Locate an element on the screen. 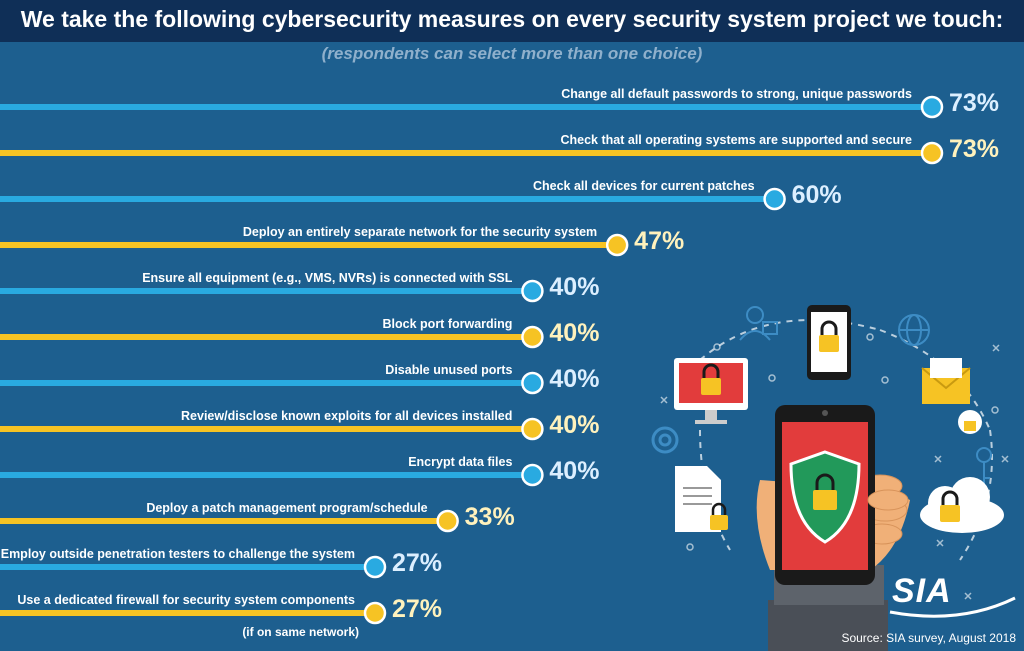 The image size is (1024, 651). bar-label: Block port forwarding is located at coordinates (448, 324).